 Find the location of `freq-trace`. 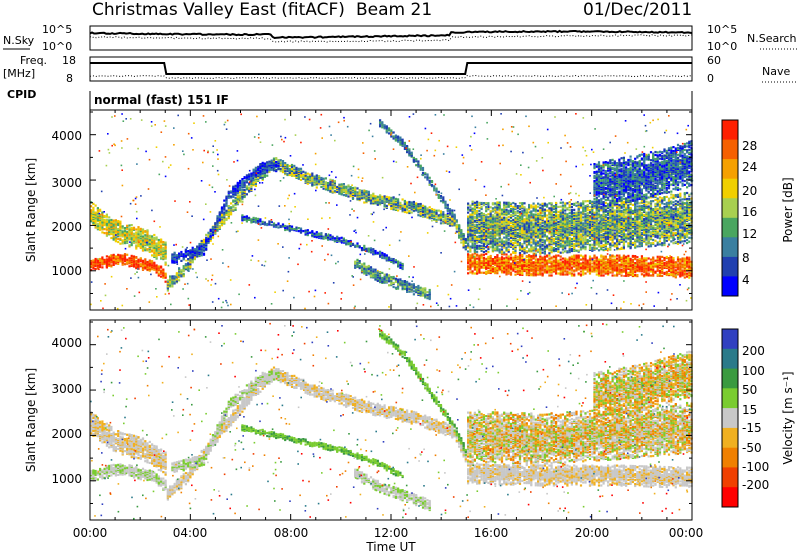

freq-trace is located at coordinates (391, 68).